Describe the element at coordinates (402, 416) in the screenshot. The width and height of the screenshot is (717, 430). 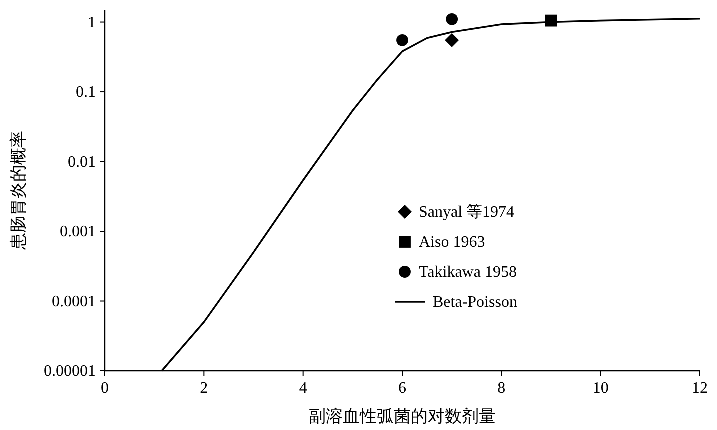
I see `x-axis-title: 副溶血性弧菌的对数剂量` at that location.